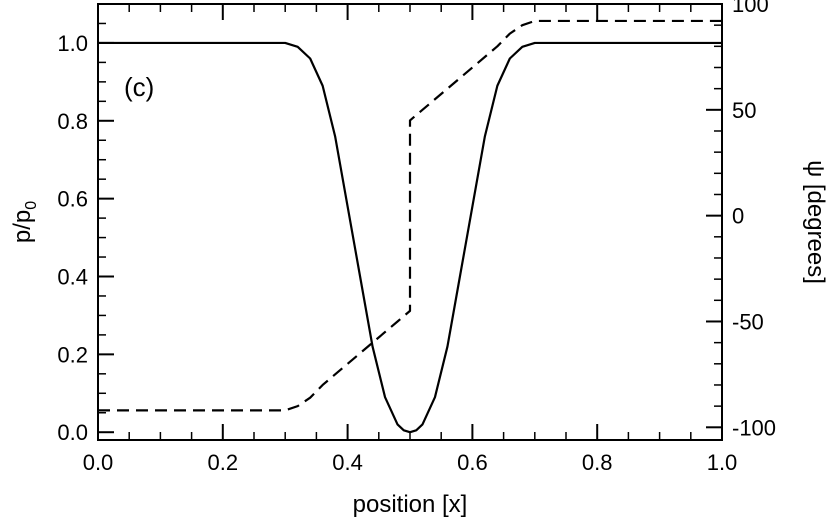 This screenshot has width=830, height=522. What do you see at coordinates (738, 216) in the screenshot?
I see `y-right-tick-label: 0` at bounding box center [738, 216].